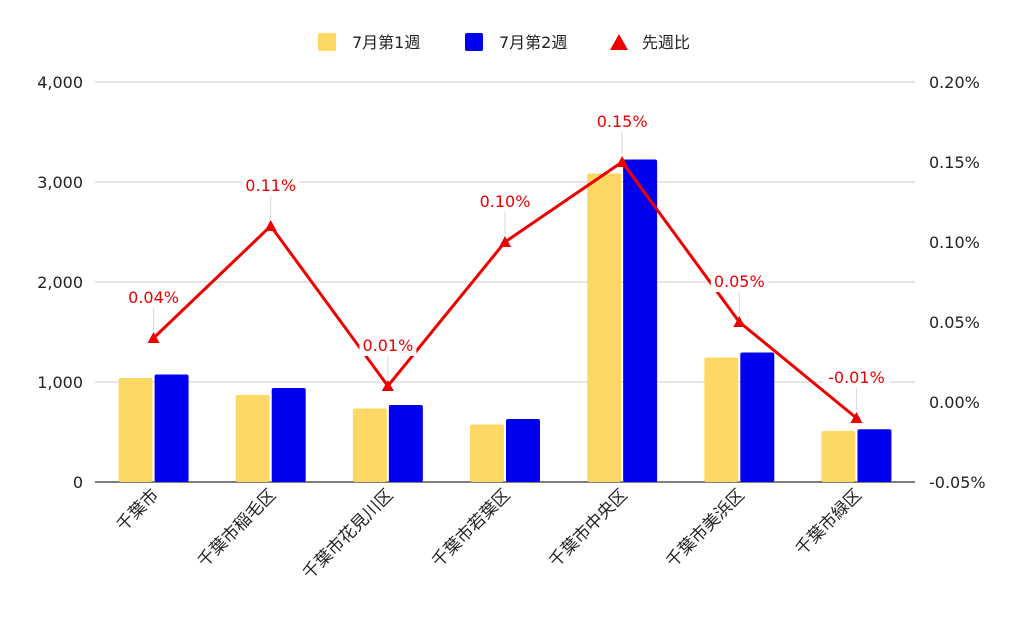 The width and height of the screenshot is (1024, 633). I want to click on category-label: 千葉市稲毛区, so click(237, 528).